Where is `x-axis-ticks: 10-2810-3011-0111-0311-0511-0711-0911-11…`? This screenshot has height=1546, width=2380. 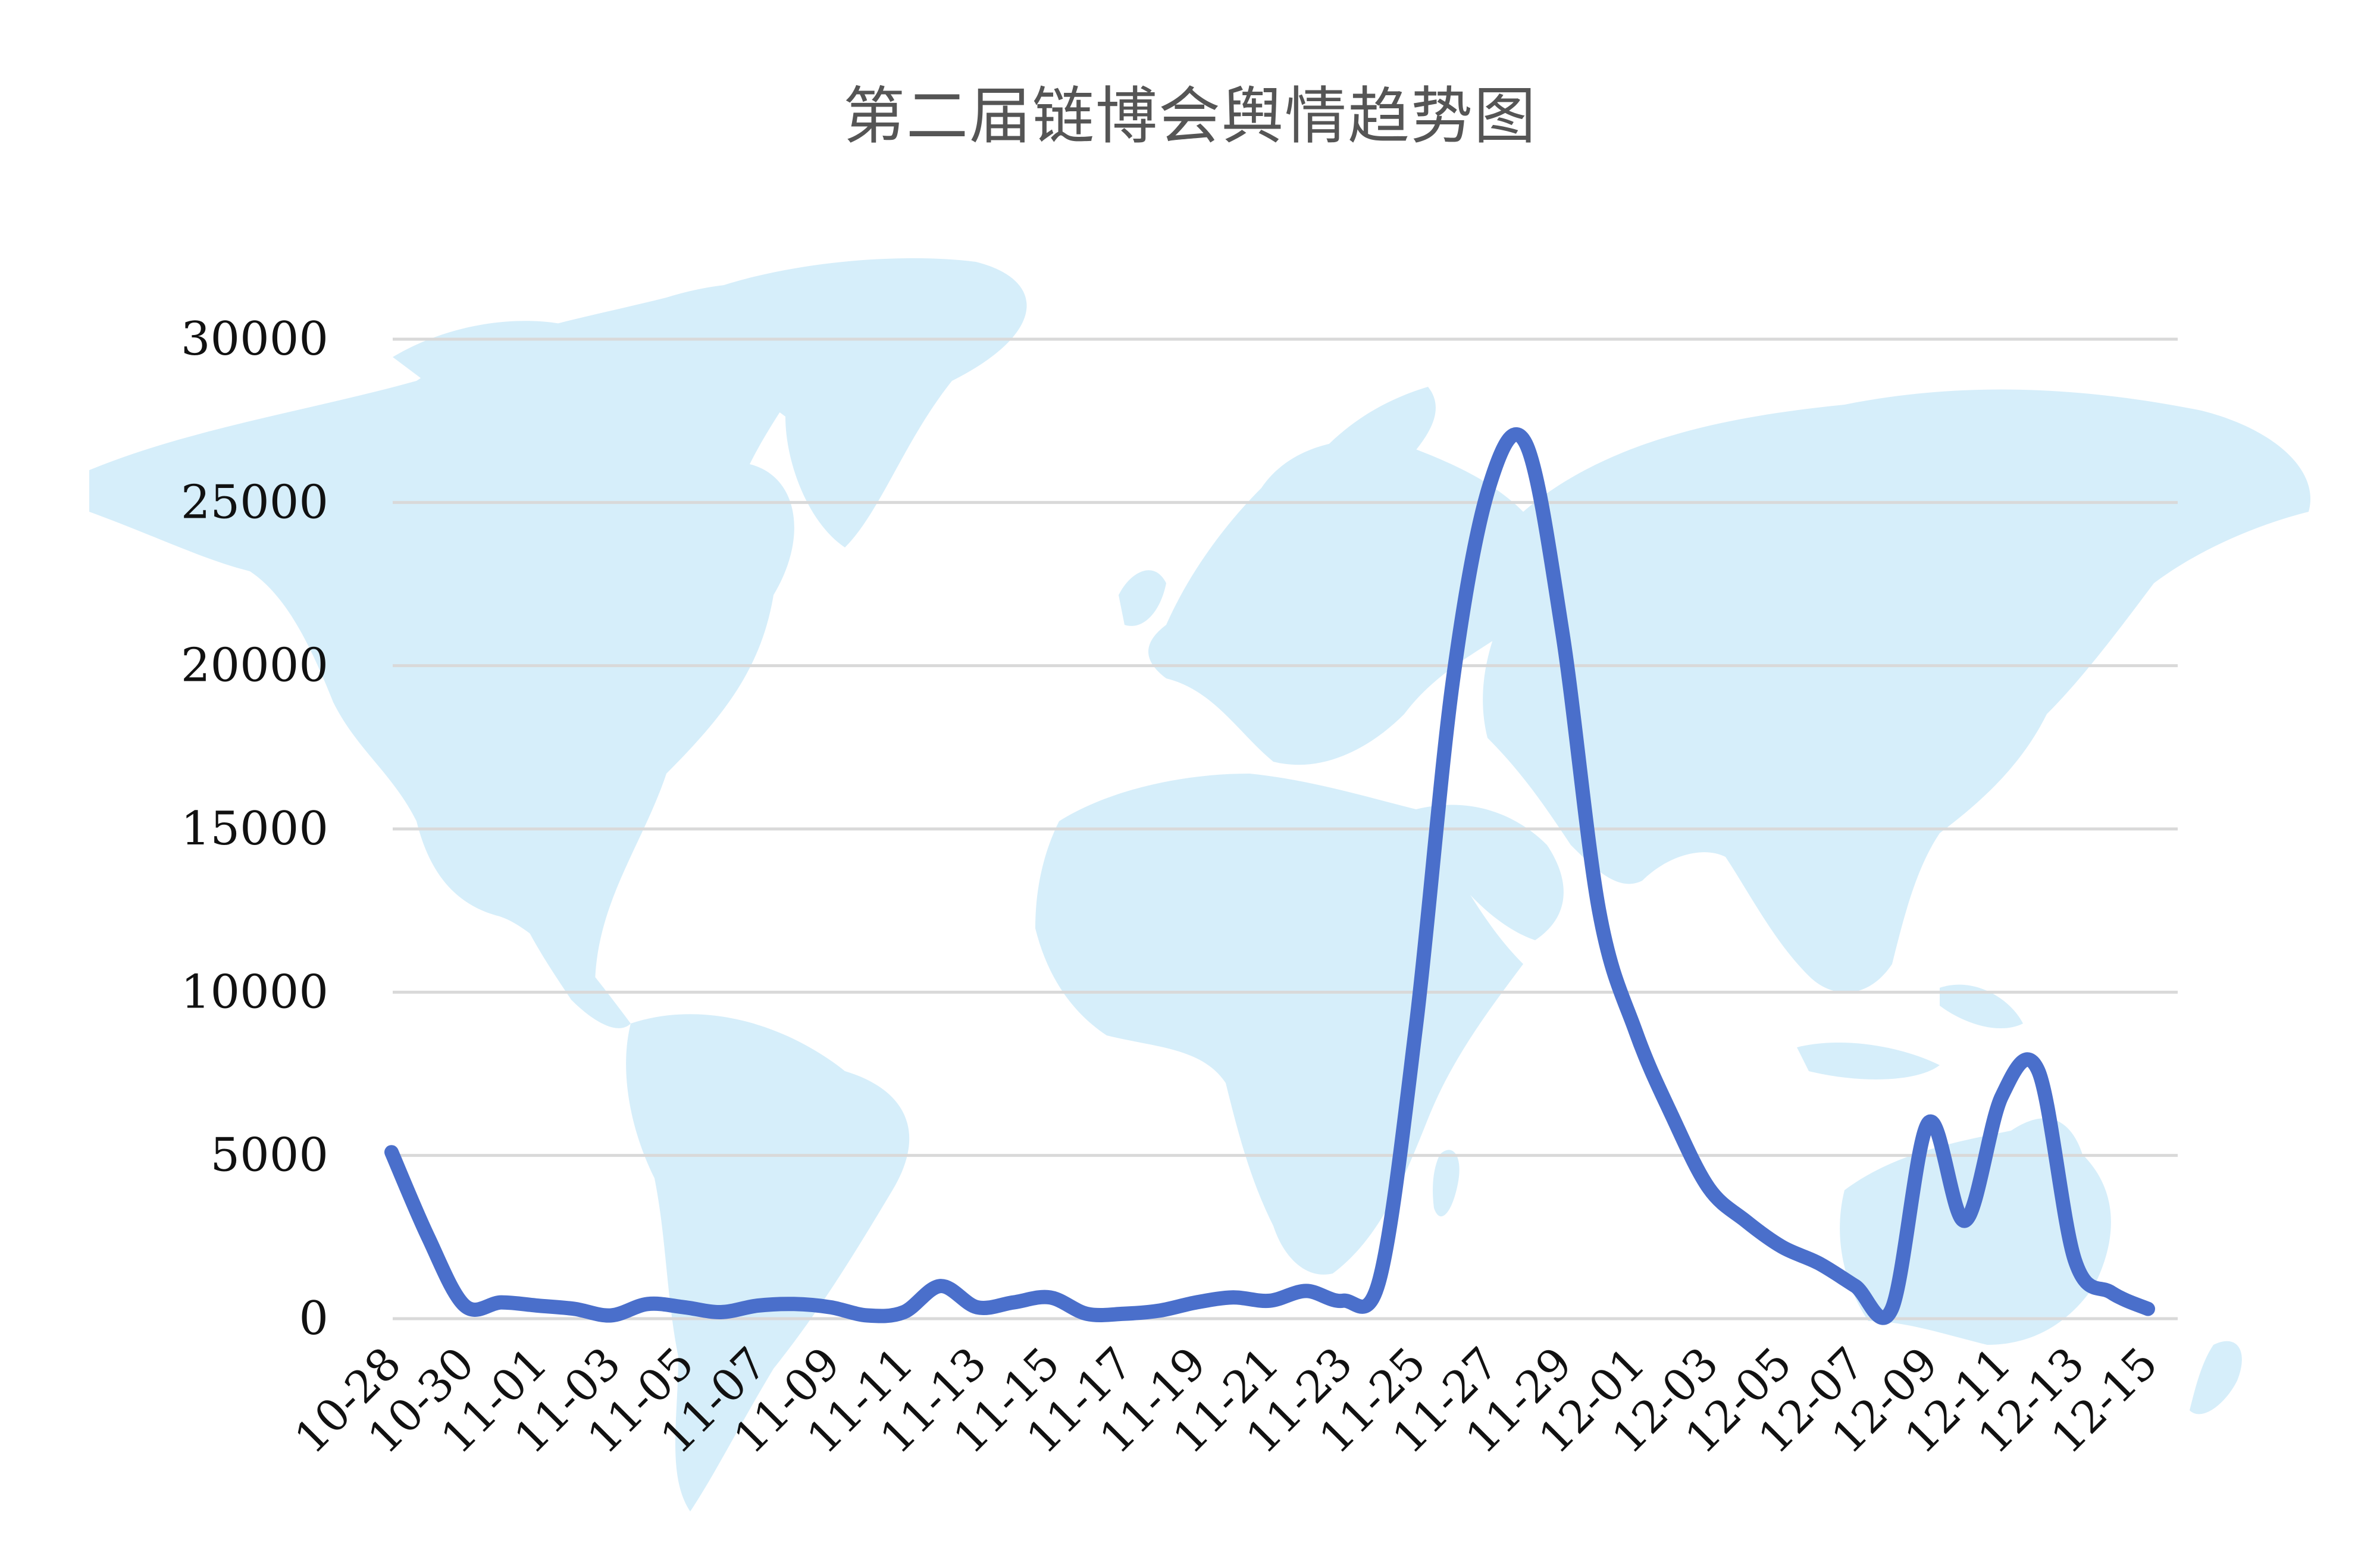 x-axis-ticks: 10-2810-3011-0111-0311-0511-0711-0911-11… is located at coordinates (1226, 1401).